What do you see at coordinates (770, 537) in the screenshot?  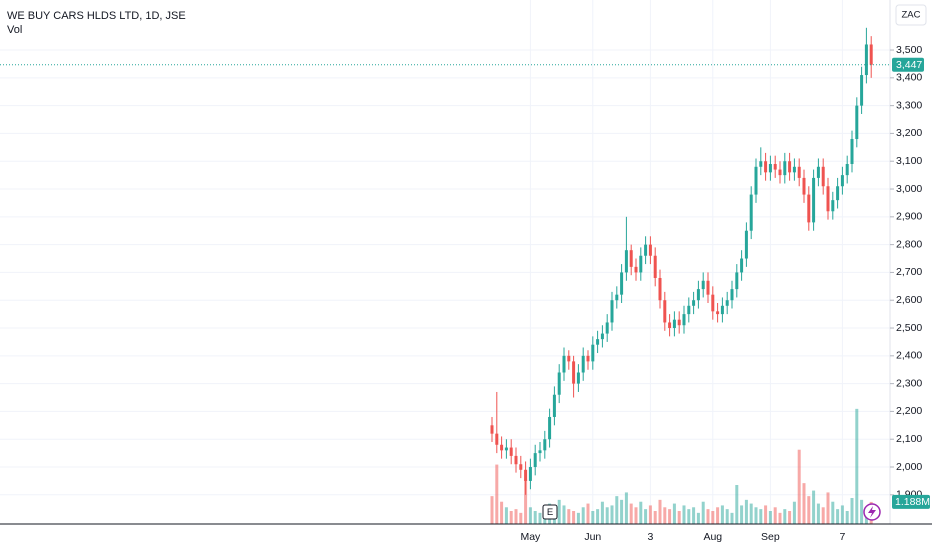 I see `x-tick-label: Sep` at bounding box center [770, 537].